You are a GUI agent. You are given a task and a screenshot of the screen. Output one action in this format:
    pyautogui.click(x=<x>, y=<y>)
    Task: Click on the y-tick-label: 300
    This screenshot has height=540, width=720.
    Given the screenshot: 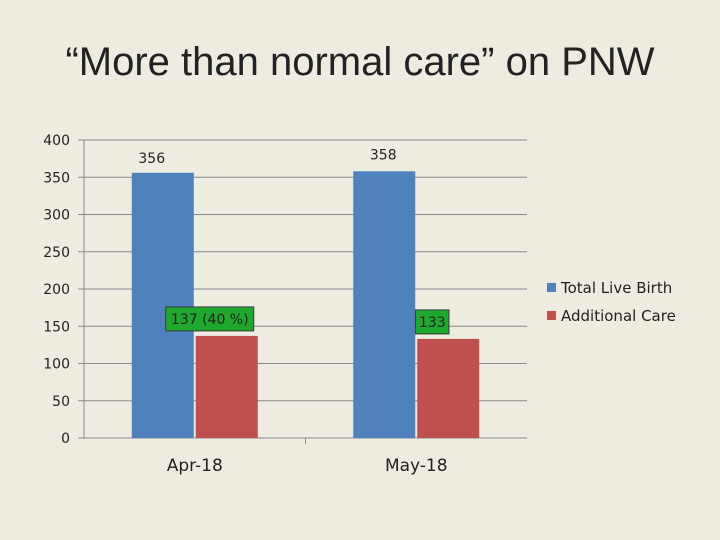 What is the action you would take?
    pyautogui.click(x=56, y=216)
    